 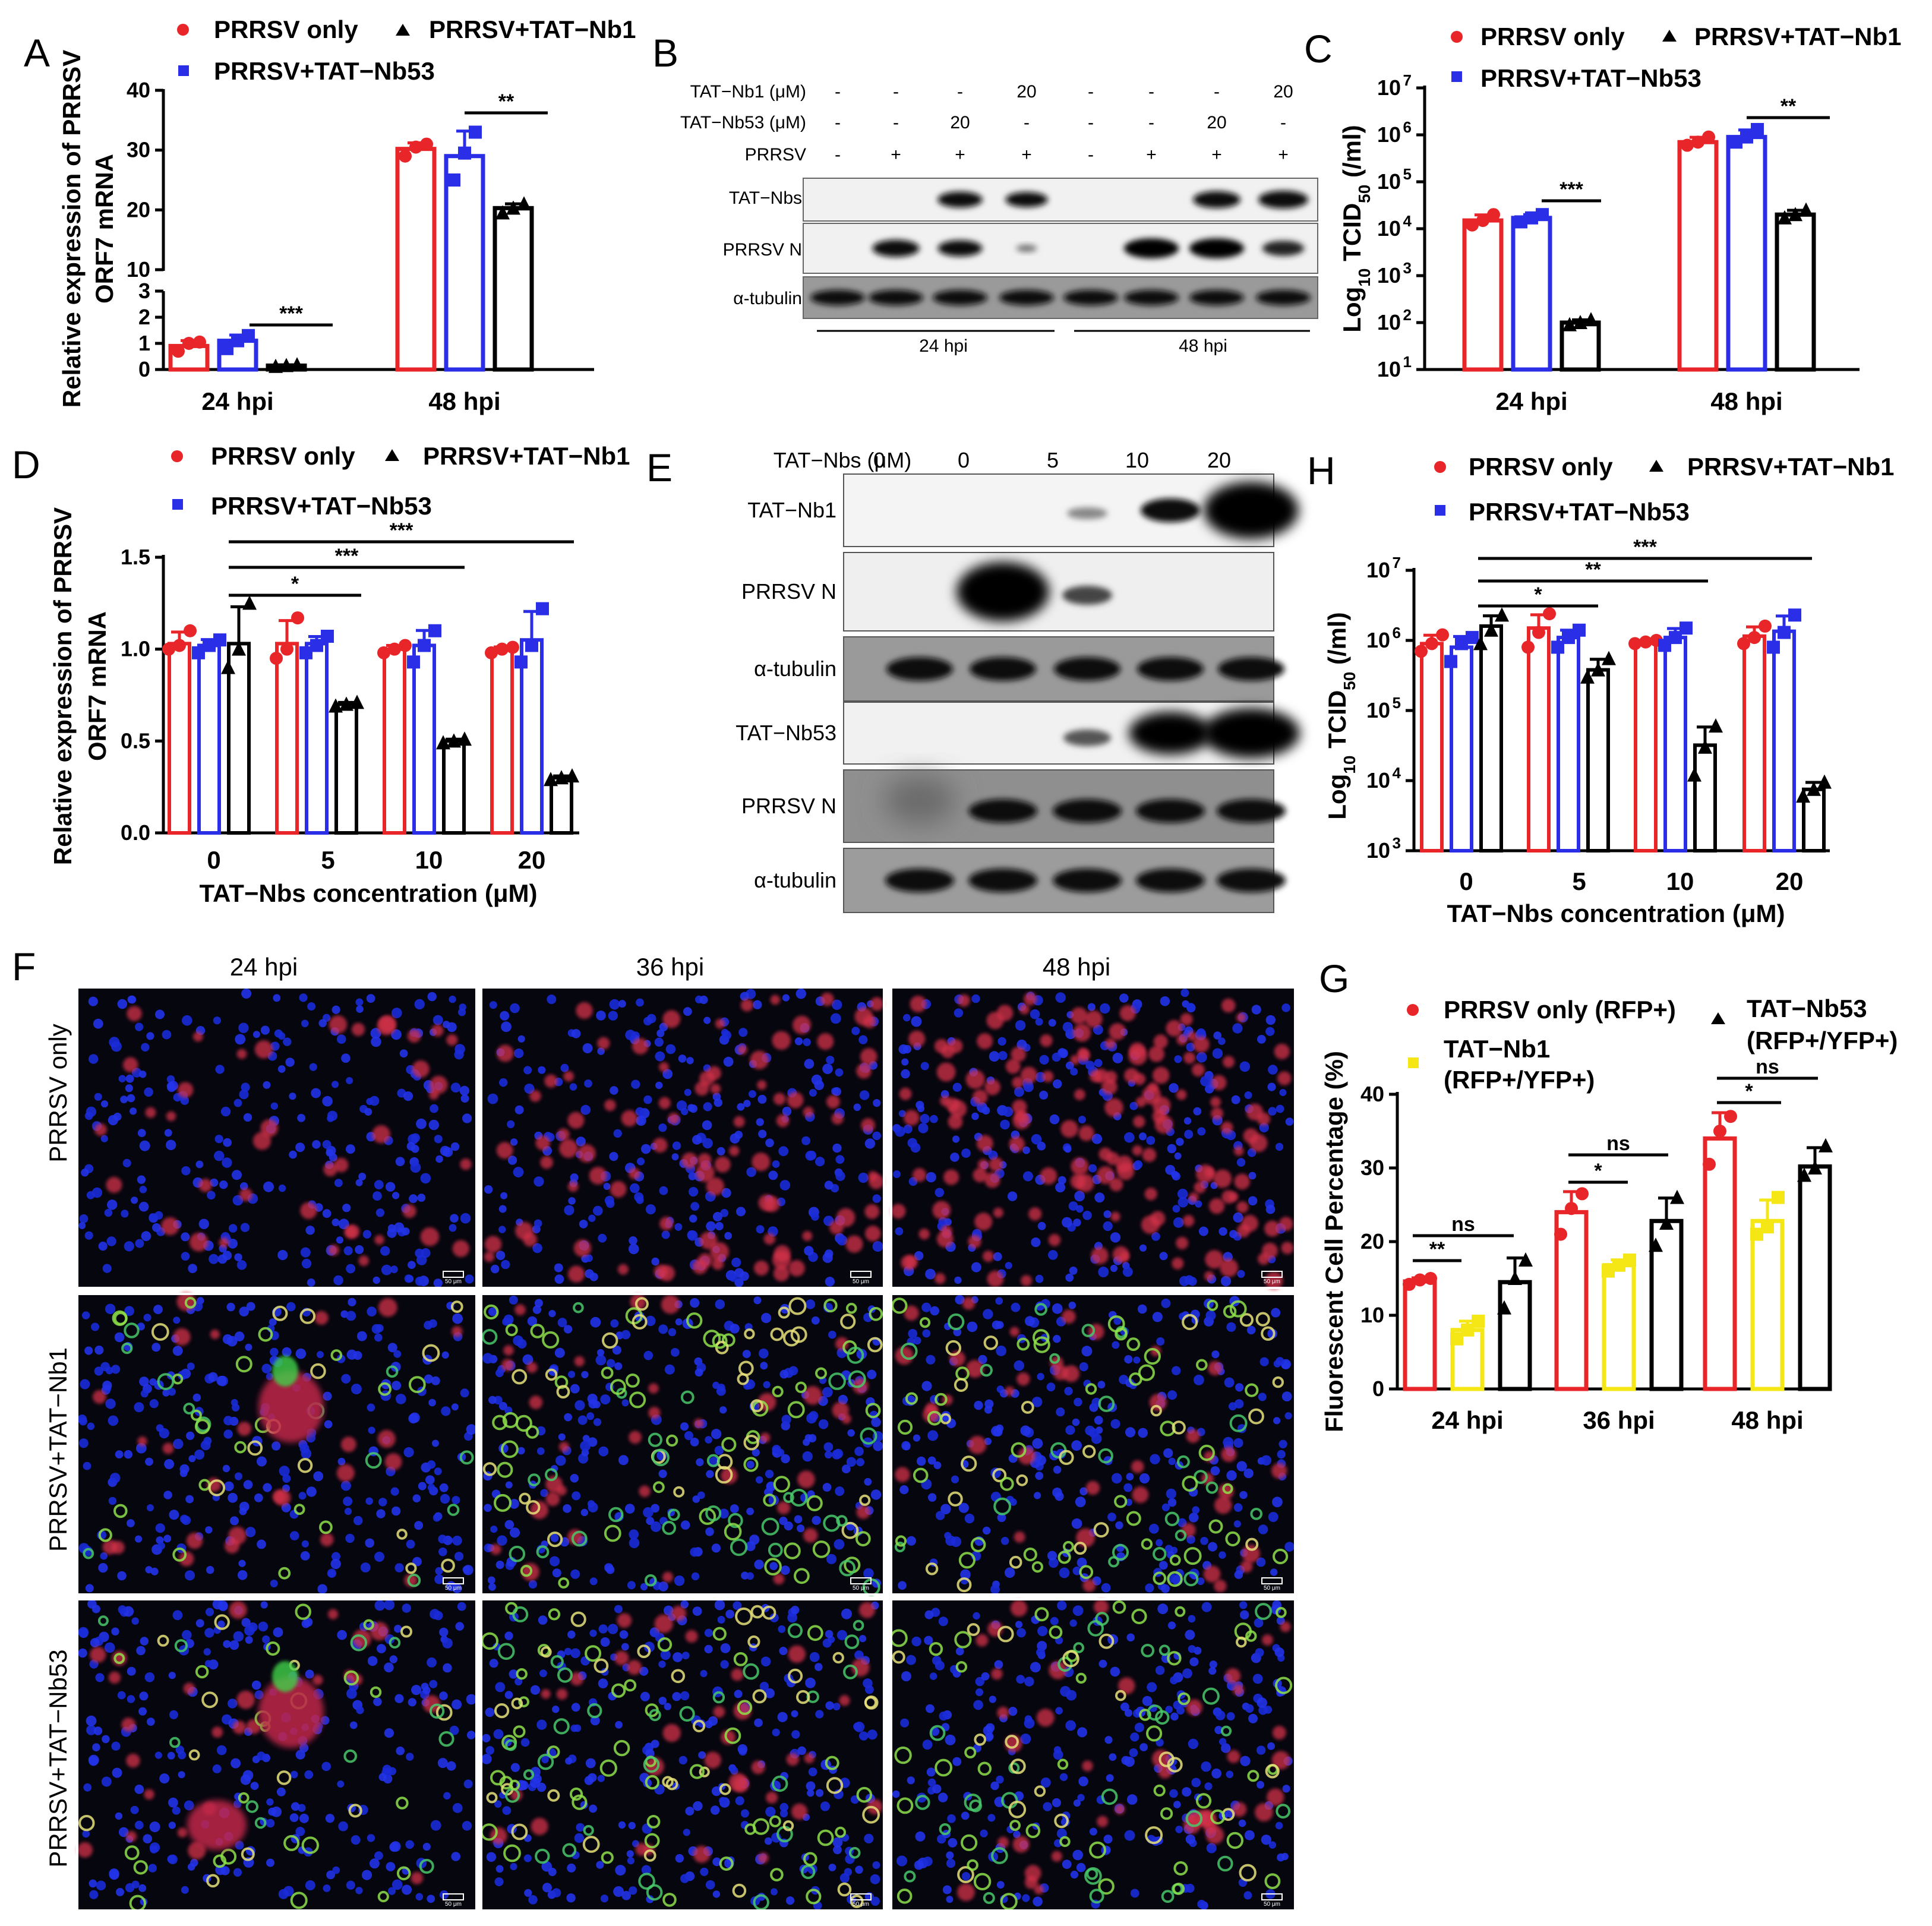 What do you see at coordinates (1746, 401) in the screenshot?
I see `x-tick-label: 48 hpi` at bounding box center [1746, 401].